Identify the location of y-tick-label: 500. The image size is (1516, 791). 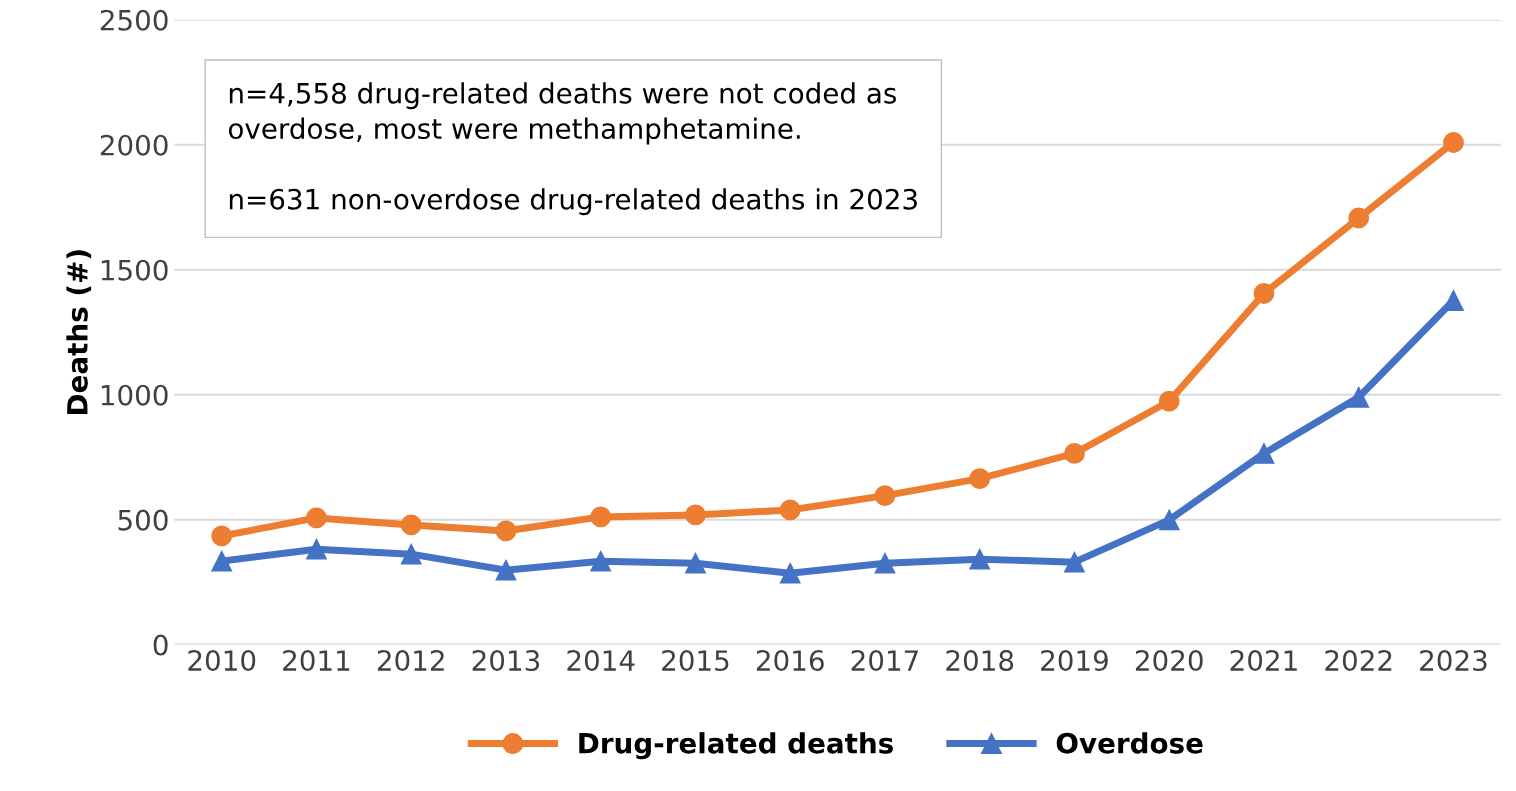
(143, 520).